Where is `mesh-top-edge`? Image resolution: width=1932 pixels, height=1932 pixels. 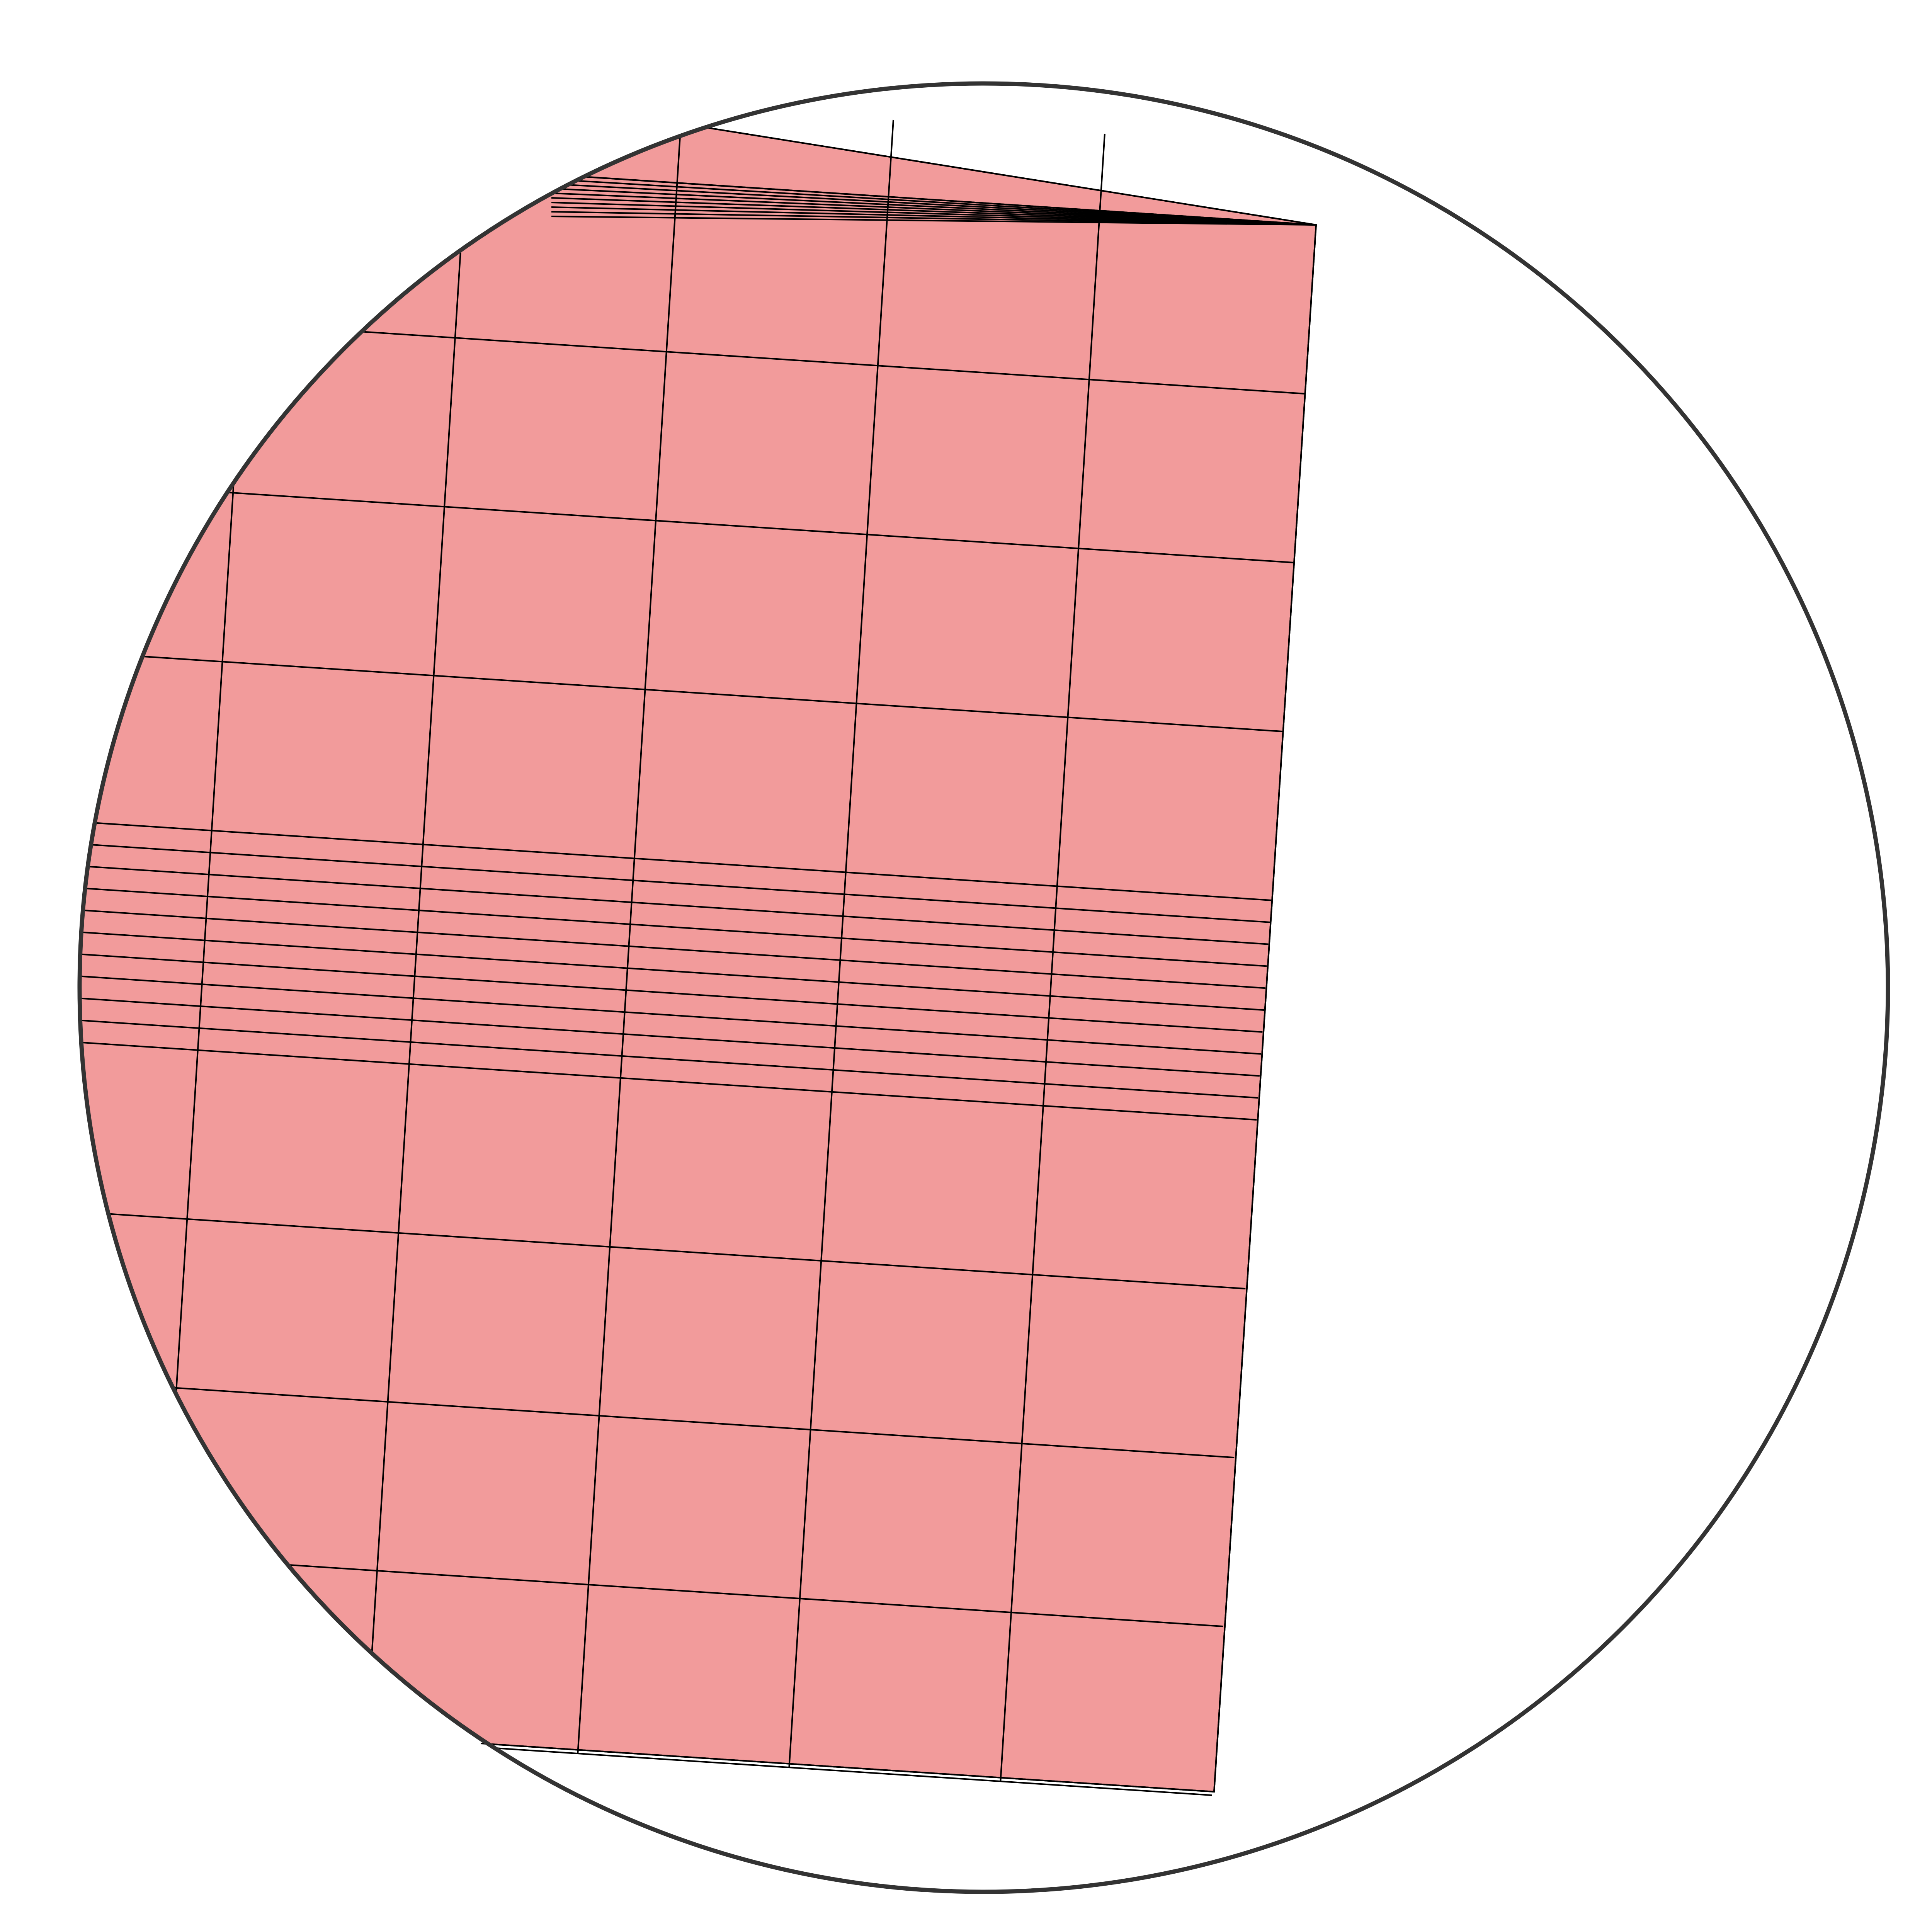 mesh-top-edge is located at coordinates (1011, 176).